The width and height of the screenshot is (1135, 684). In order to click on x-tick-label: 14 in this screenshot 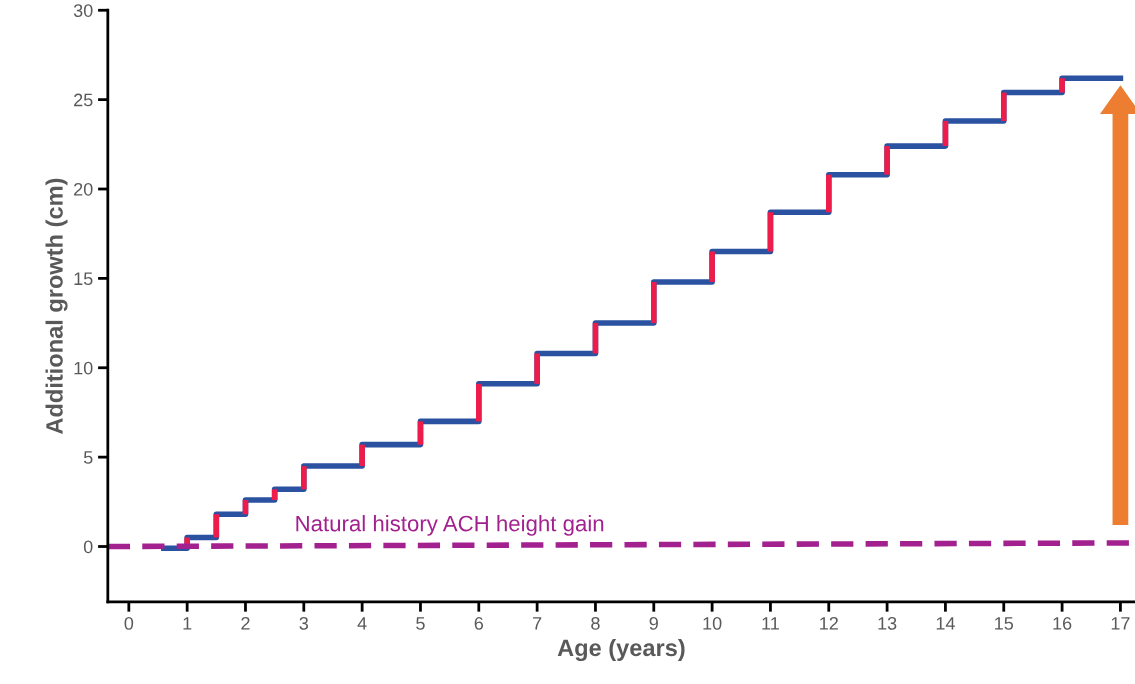, I will do `click(945, 623)`.